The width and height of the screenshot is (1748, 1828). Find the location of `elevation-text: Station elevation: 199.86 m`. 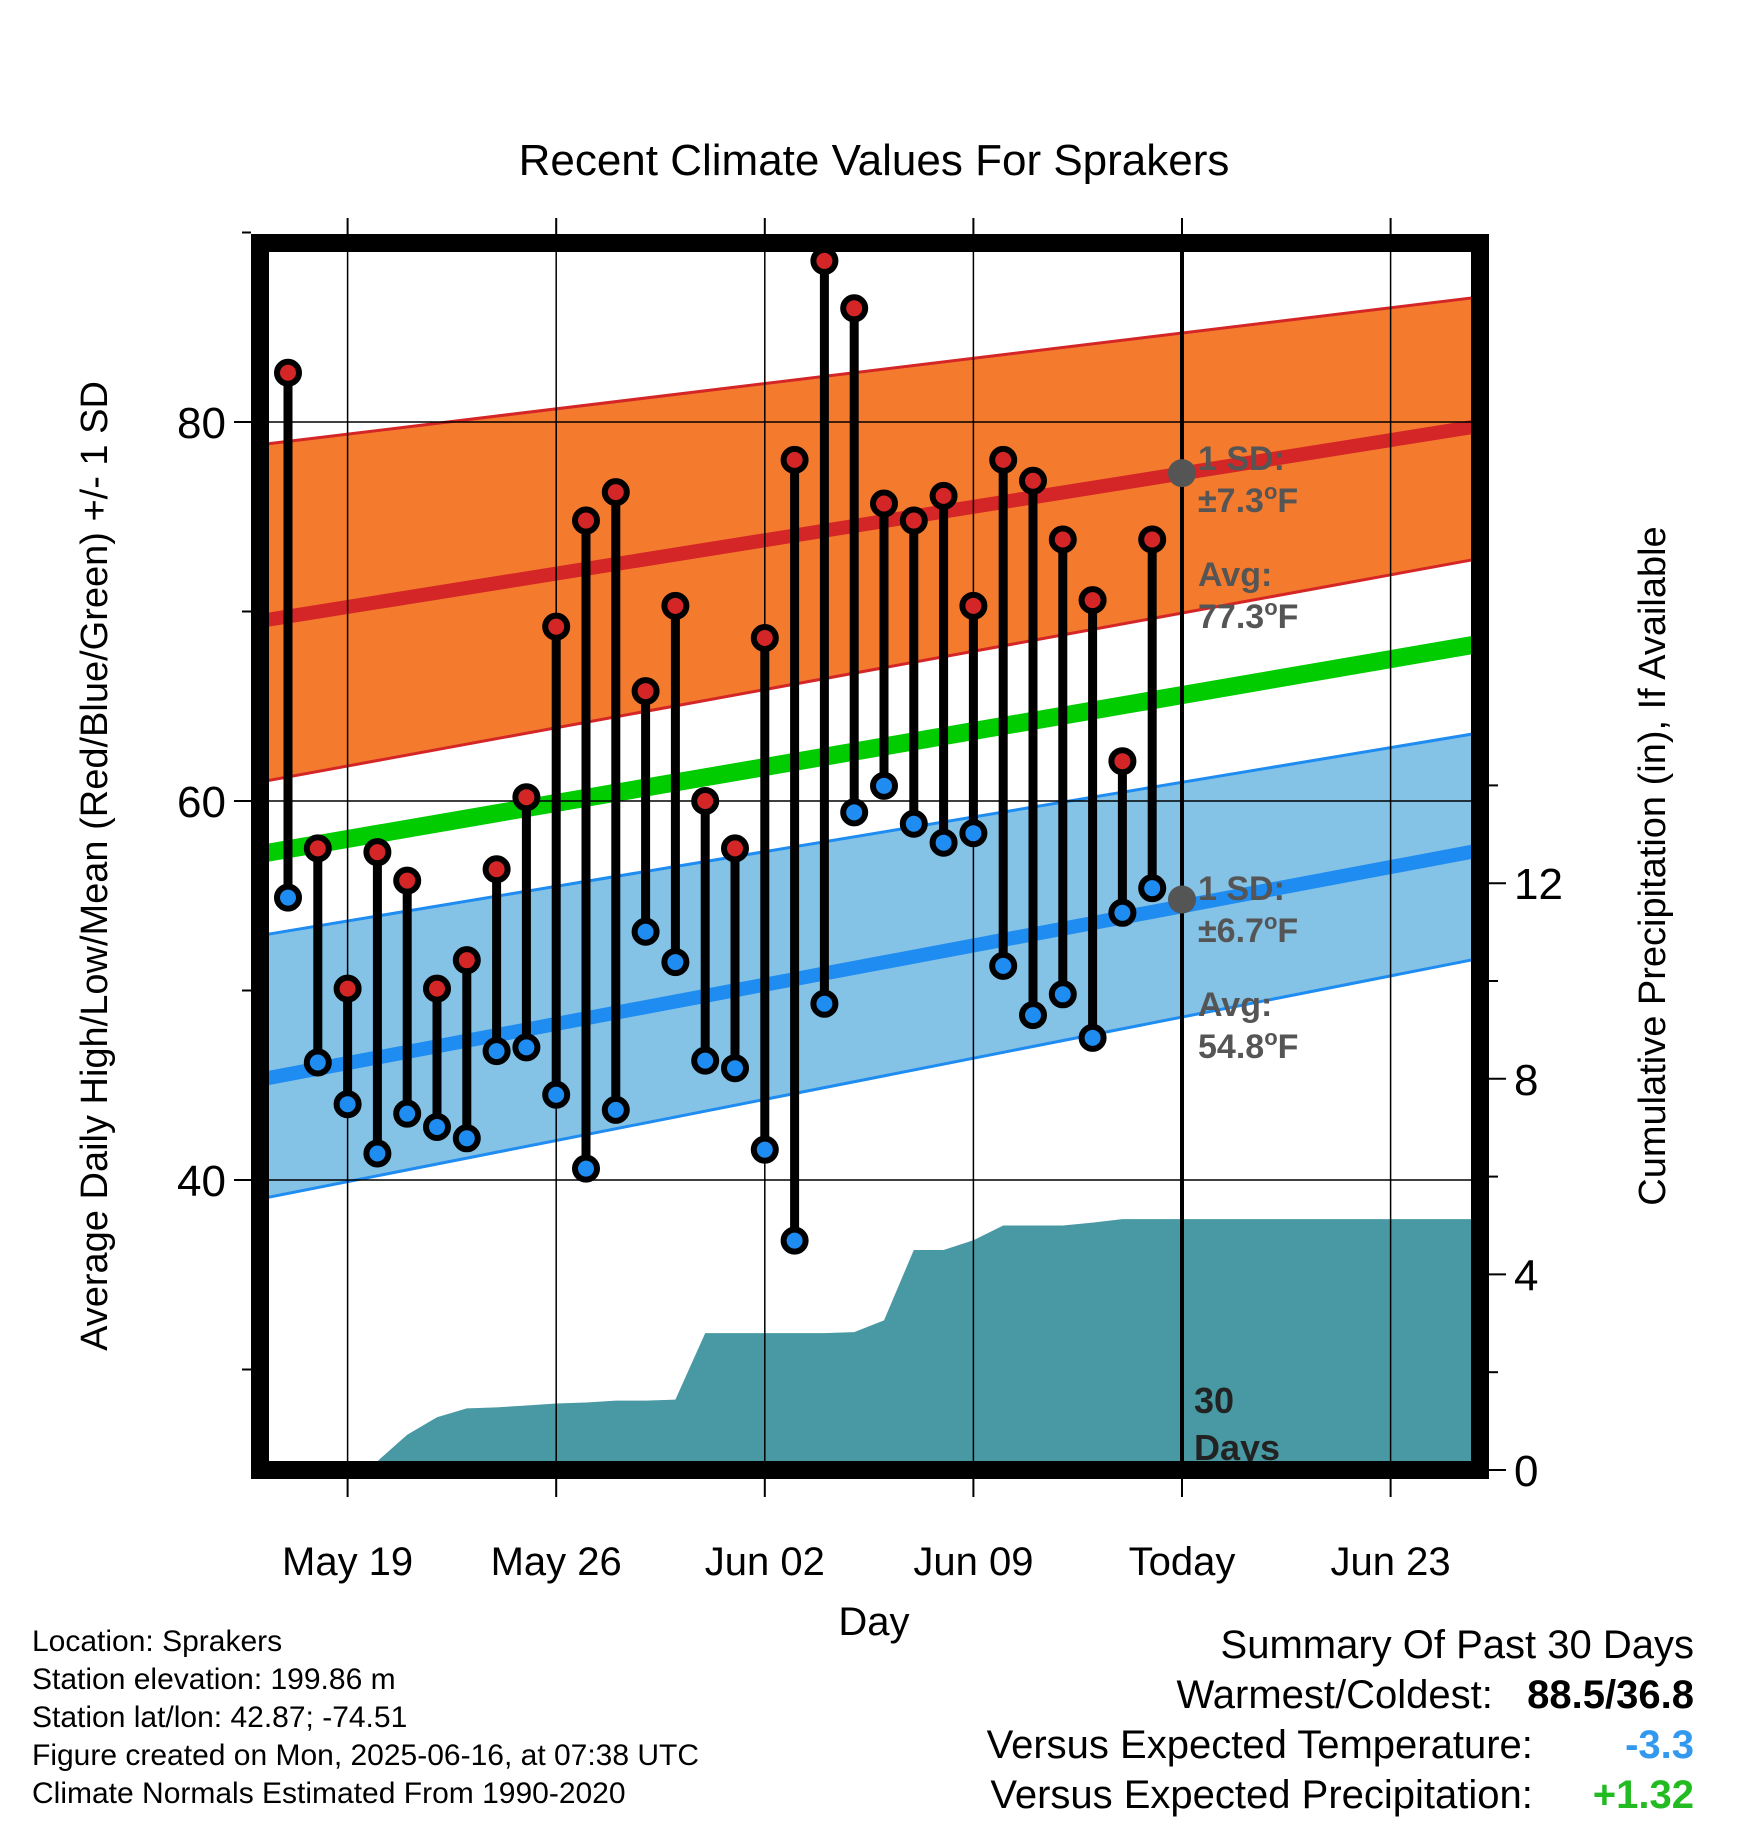

elevation-text: Station elevation: 199.86 m is located at coordinates (214, 1679).